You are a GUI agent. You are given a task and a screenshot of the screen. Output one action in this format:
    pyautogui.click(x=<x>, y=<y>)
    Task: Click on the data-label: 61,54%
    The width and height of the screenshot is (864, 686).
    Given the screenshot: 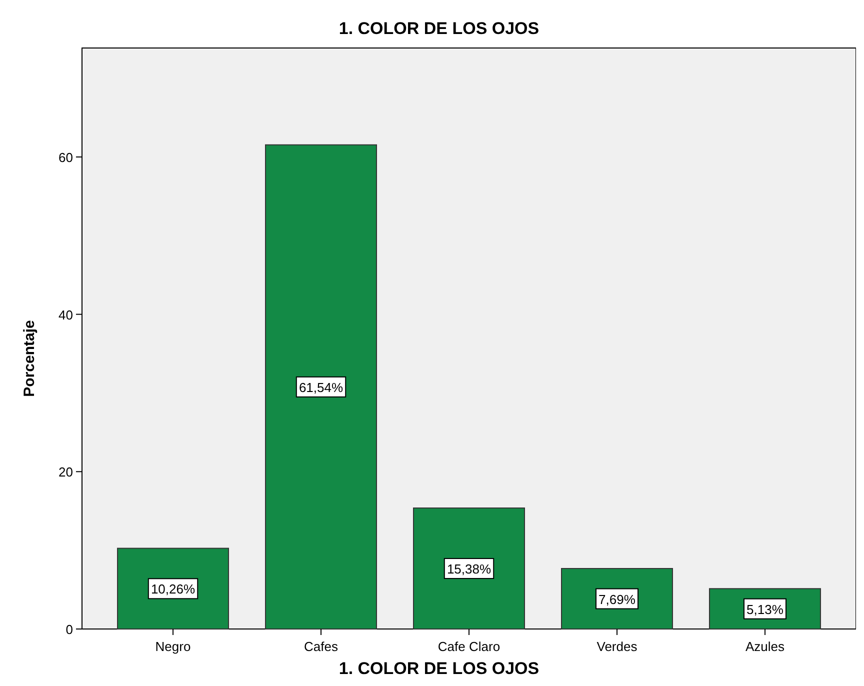 What is the action you would take?
    pyautogui.click(x=321, y=387)
    